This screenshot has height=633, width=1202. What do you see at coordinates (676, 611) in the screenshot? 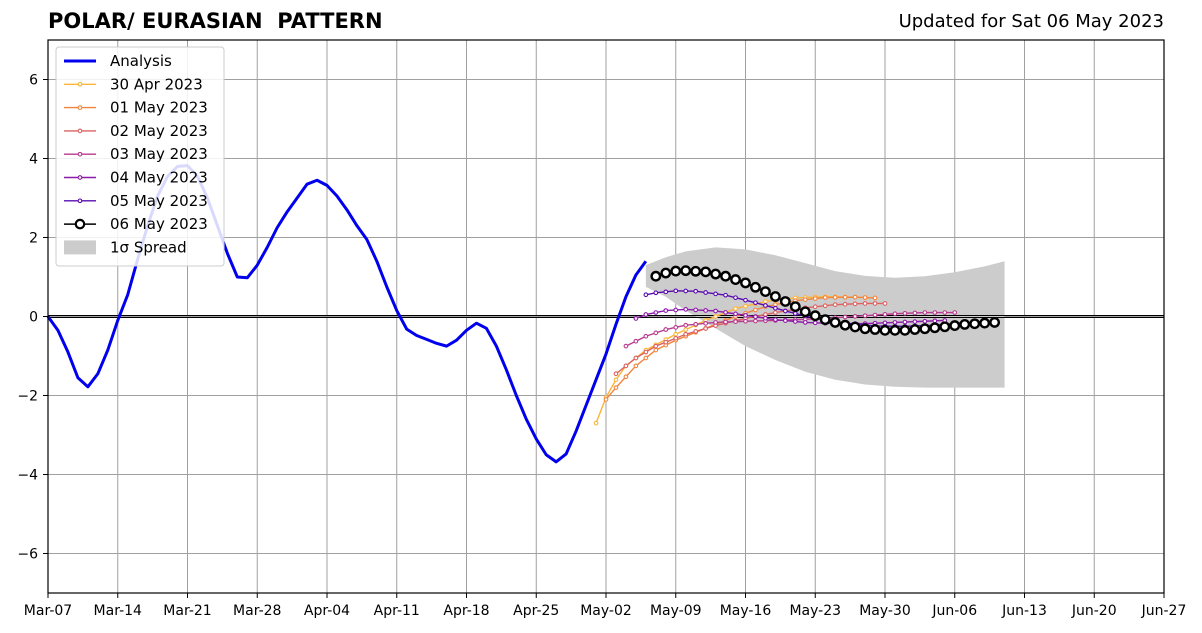
I see `x-tick-label: May-09` at bounding box center [676, 611].